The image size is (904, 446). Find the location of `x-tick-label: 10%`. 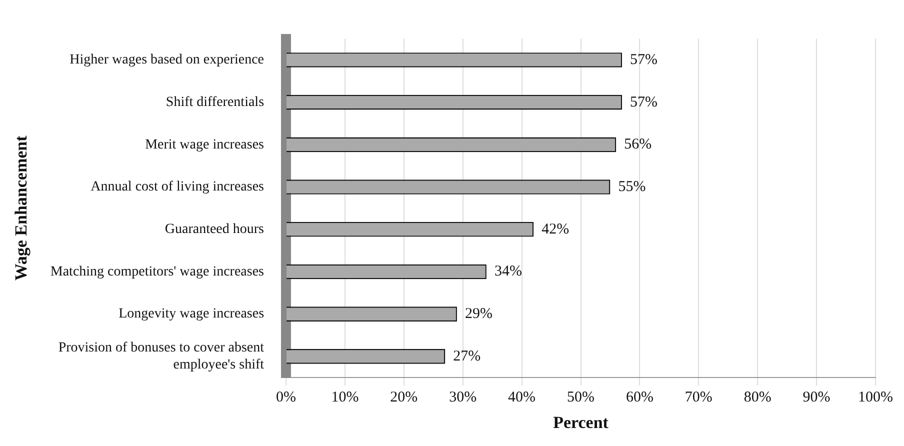

x-tick-label: 10% is located at coordinates (345, 398).